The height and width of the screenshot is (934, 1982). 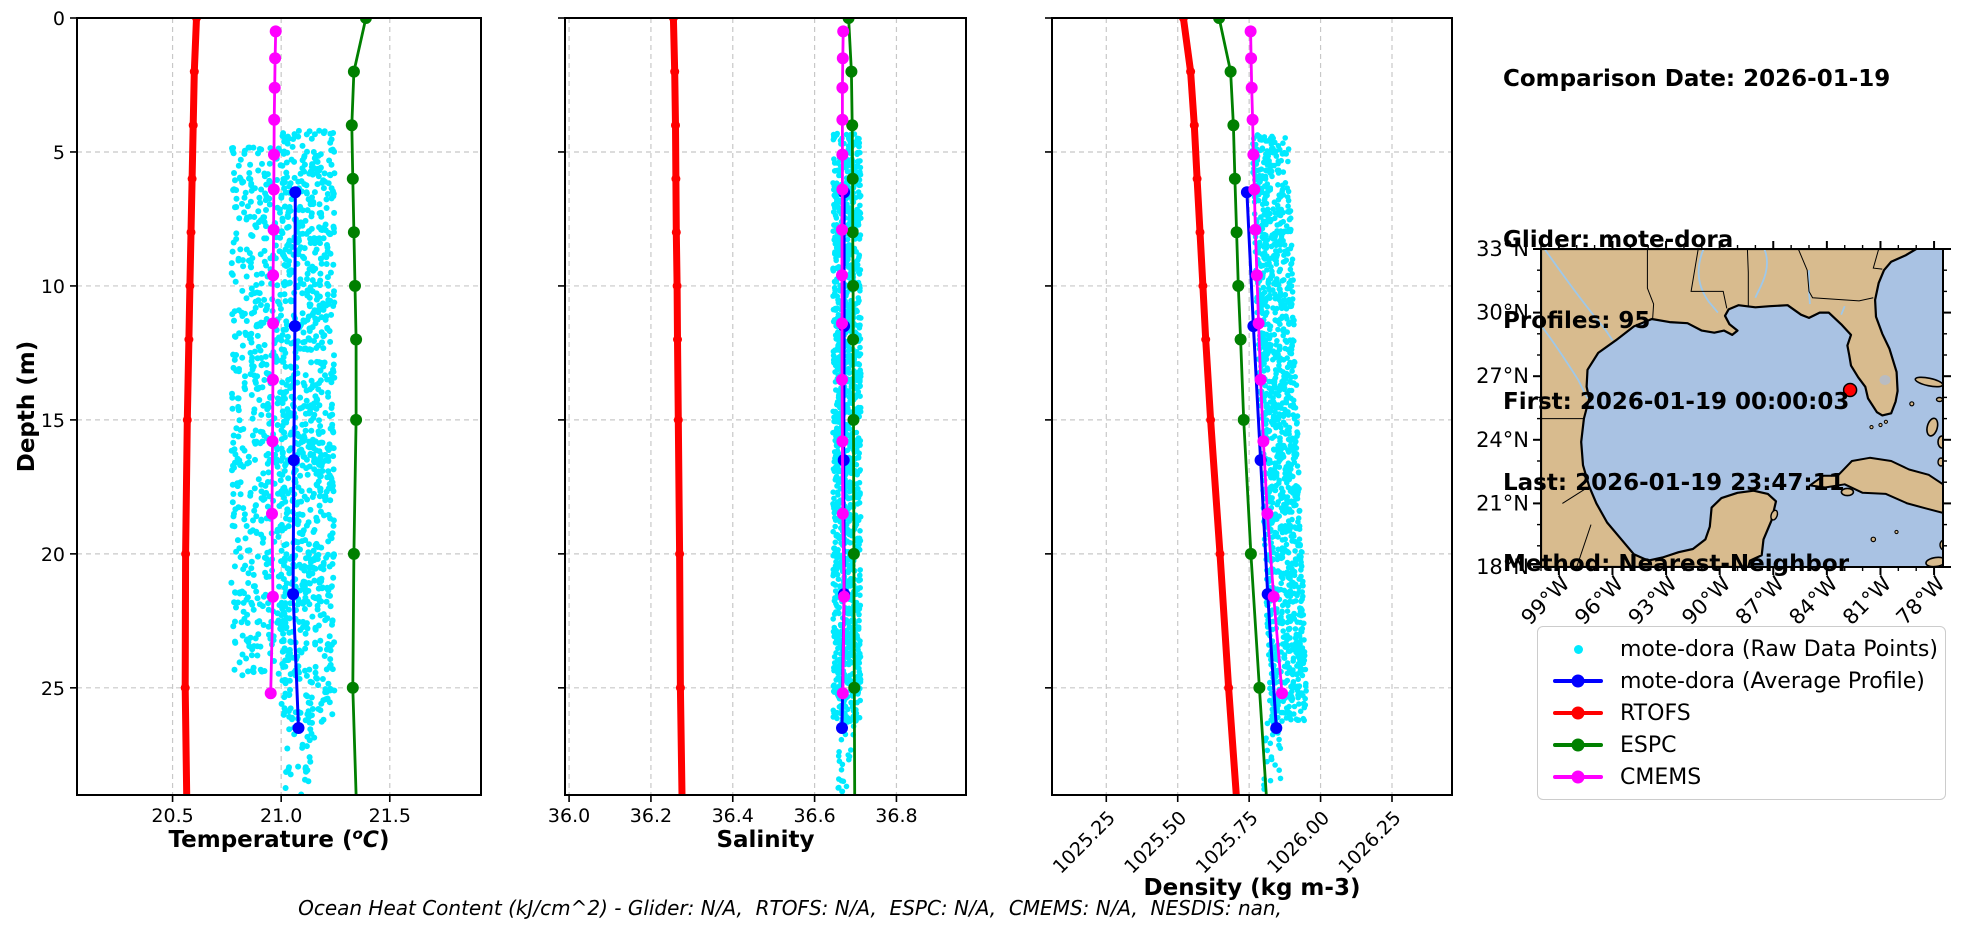 What do you see at coordinates (1648, 745) in the screenshot?
I see `legend-label: ESPC` at bounding box center [1648, 745].